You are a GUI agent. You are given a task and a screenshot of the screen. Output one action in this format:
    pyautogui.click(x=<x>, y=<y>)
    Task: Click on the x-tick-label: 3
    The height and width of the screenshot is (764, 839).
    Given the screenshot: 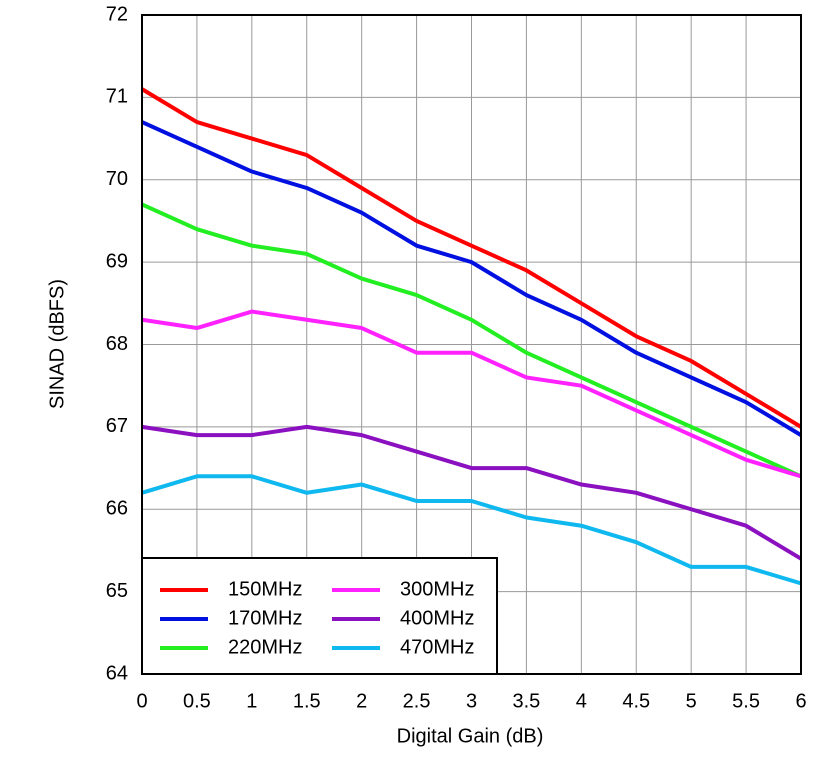 What is the action you would take?
    pyautogui.click(x=471, y=701)
    